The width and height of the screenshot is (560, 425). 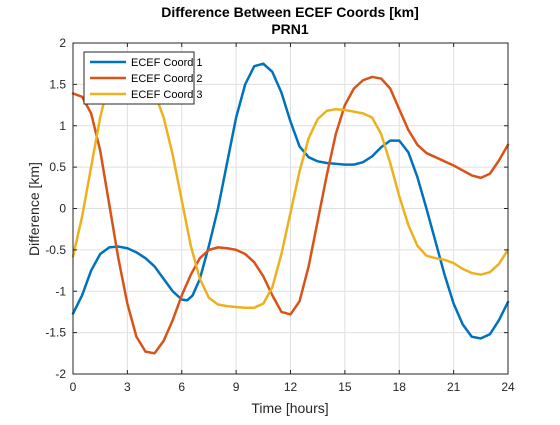 What do you see at coordinates (400, 387) in the screenshot?
I see `x-tick-label: 18` at bounding box center [400, 387].